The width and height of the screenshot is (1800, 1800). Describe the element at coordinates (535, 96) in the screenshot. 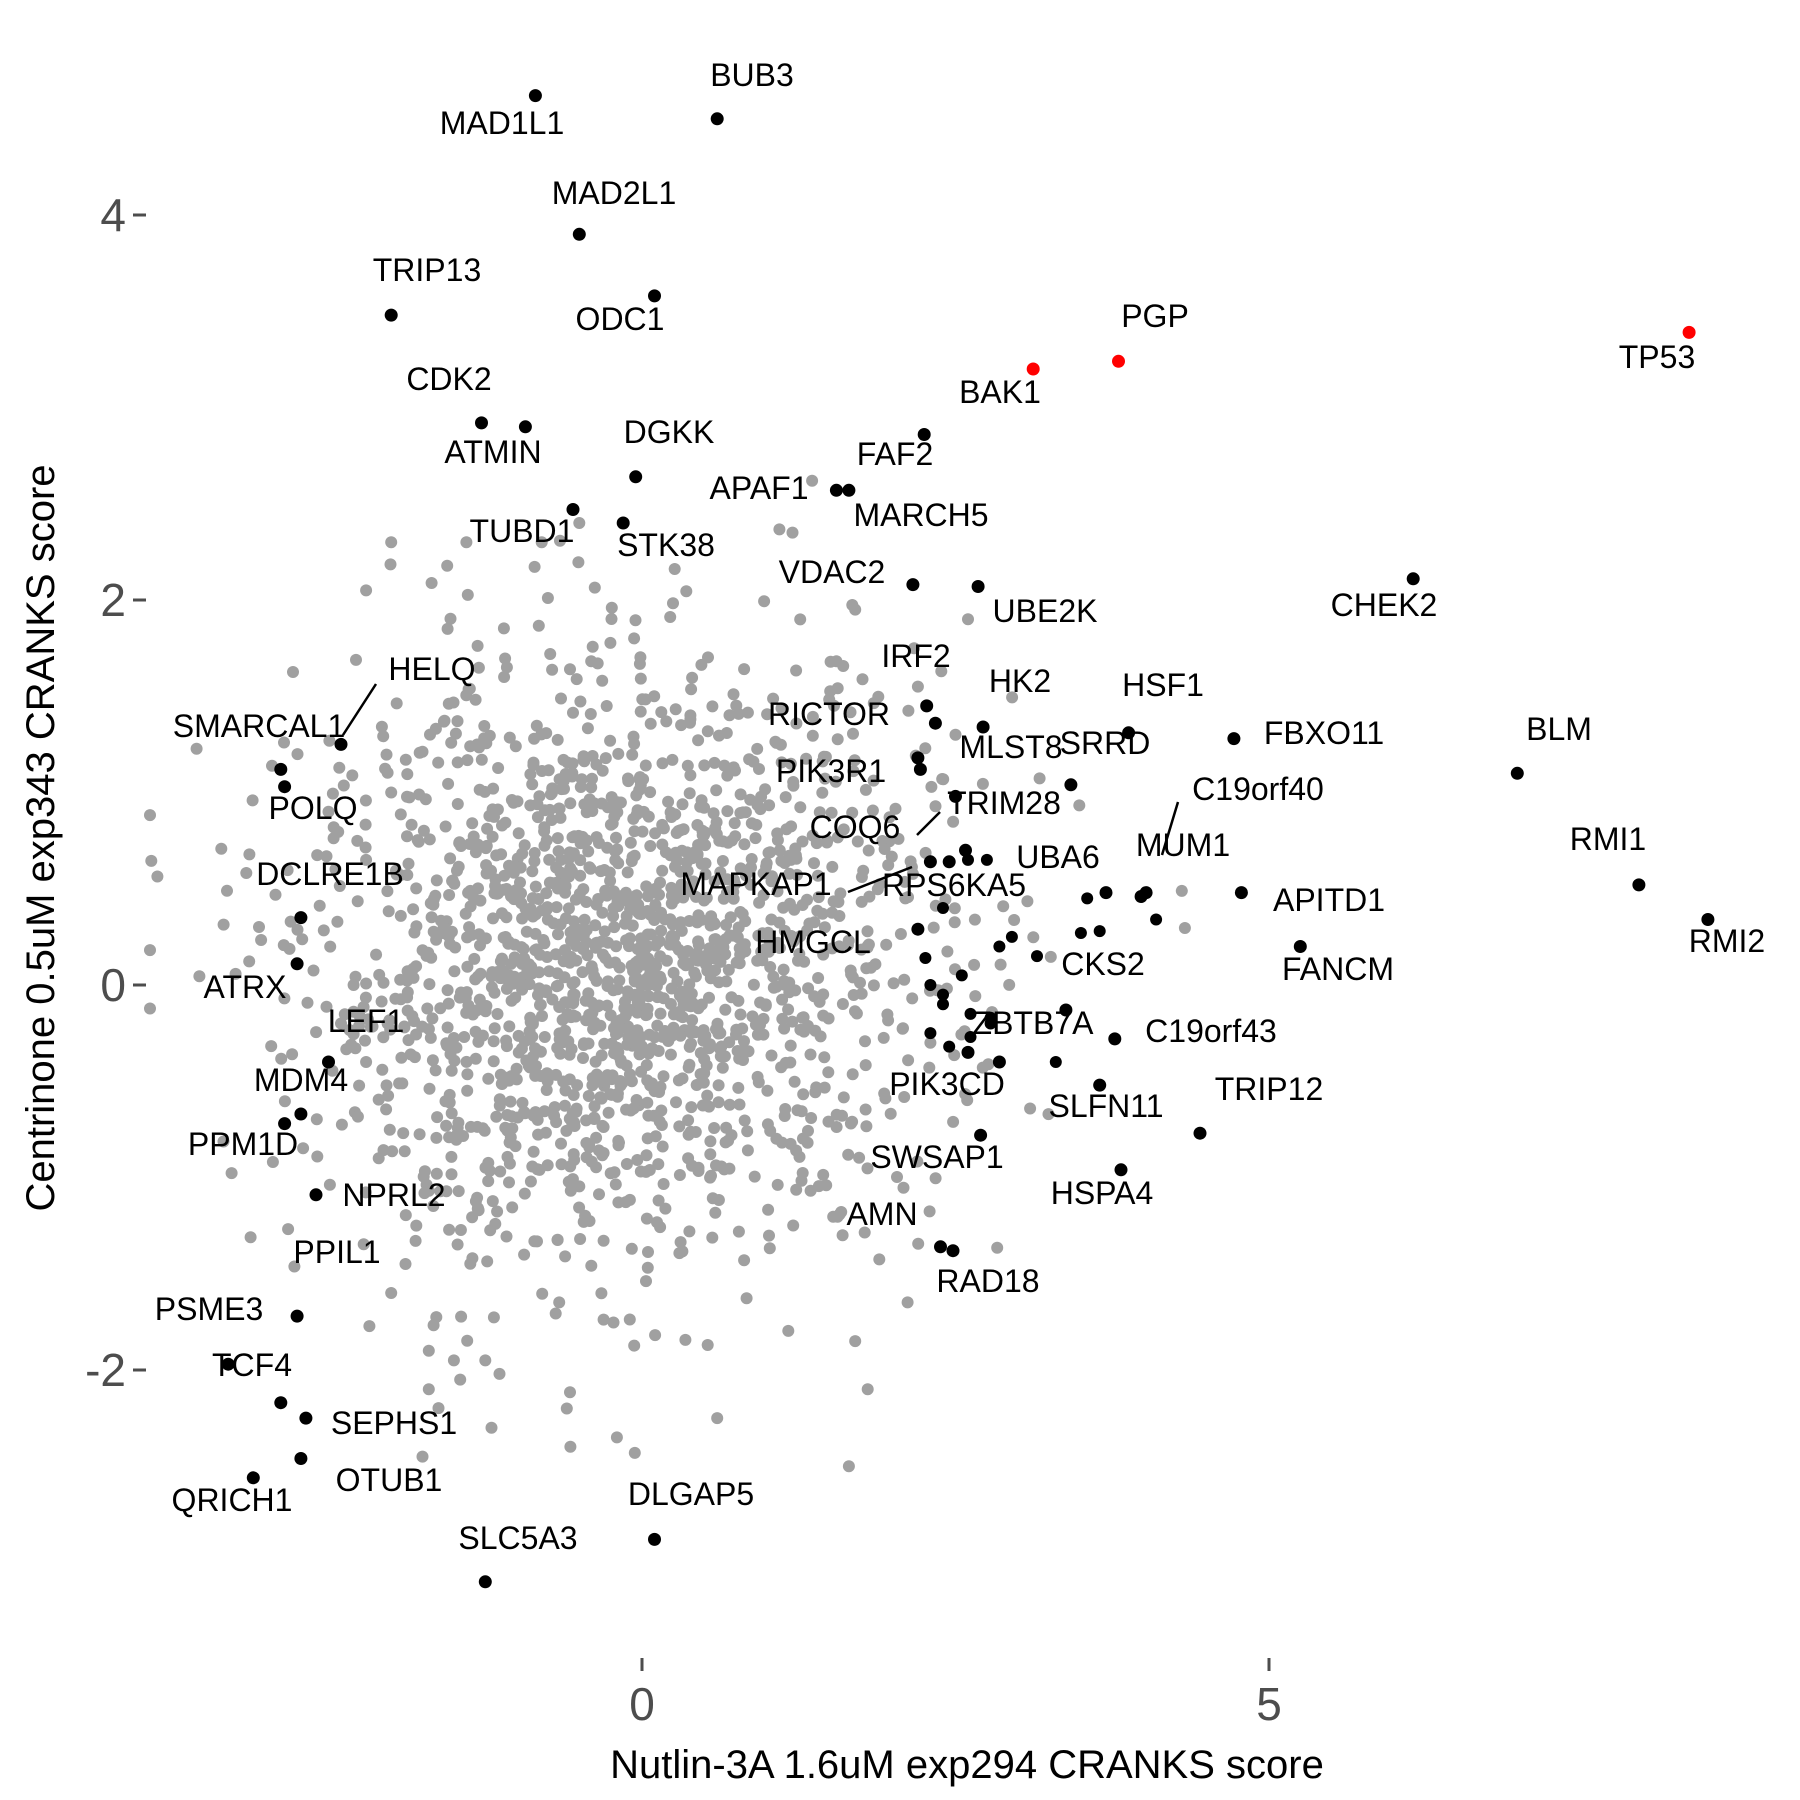

I see `point-mad1l1` at that location.